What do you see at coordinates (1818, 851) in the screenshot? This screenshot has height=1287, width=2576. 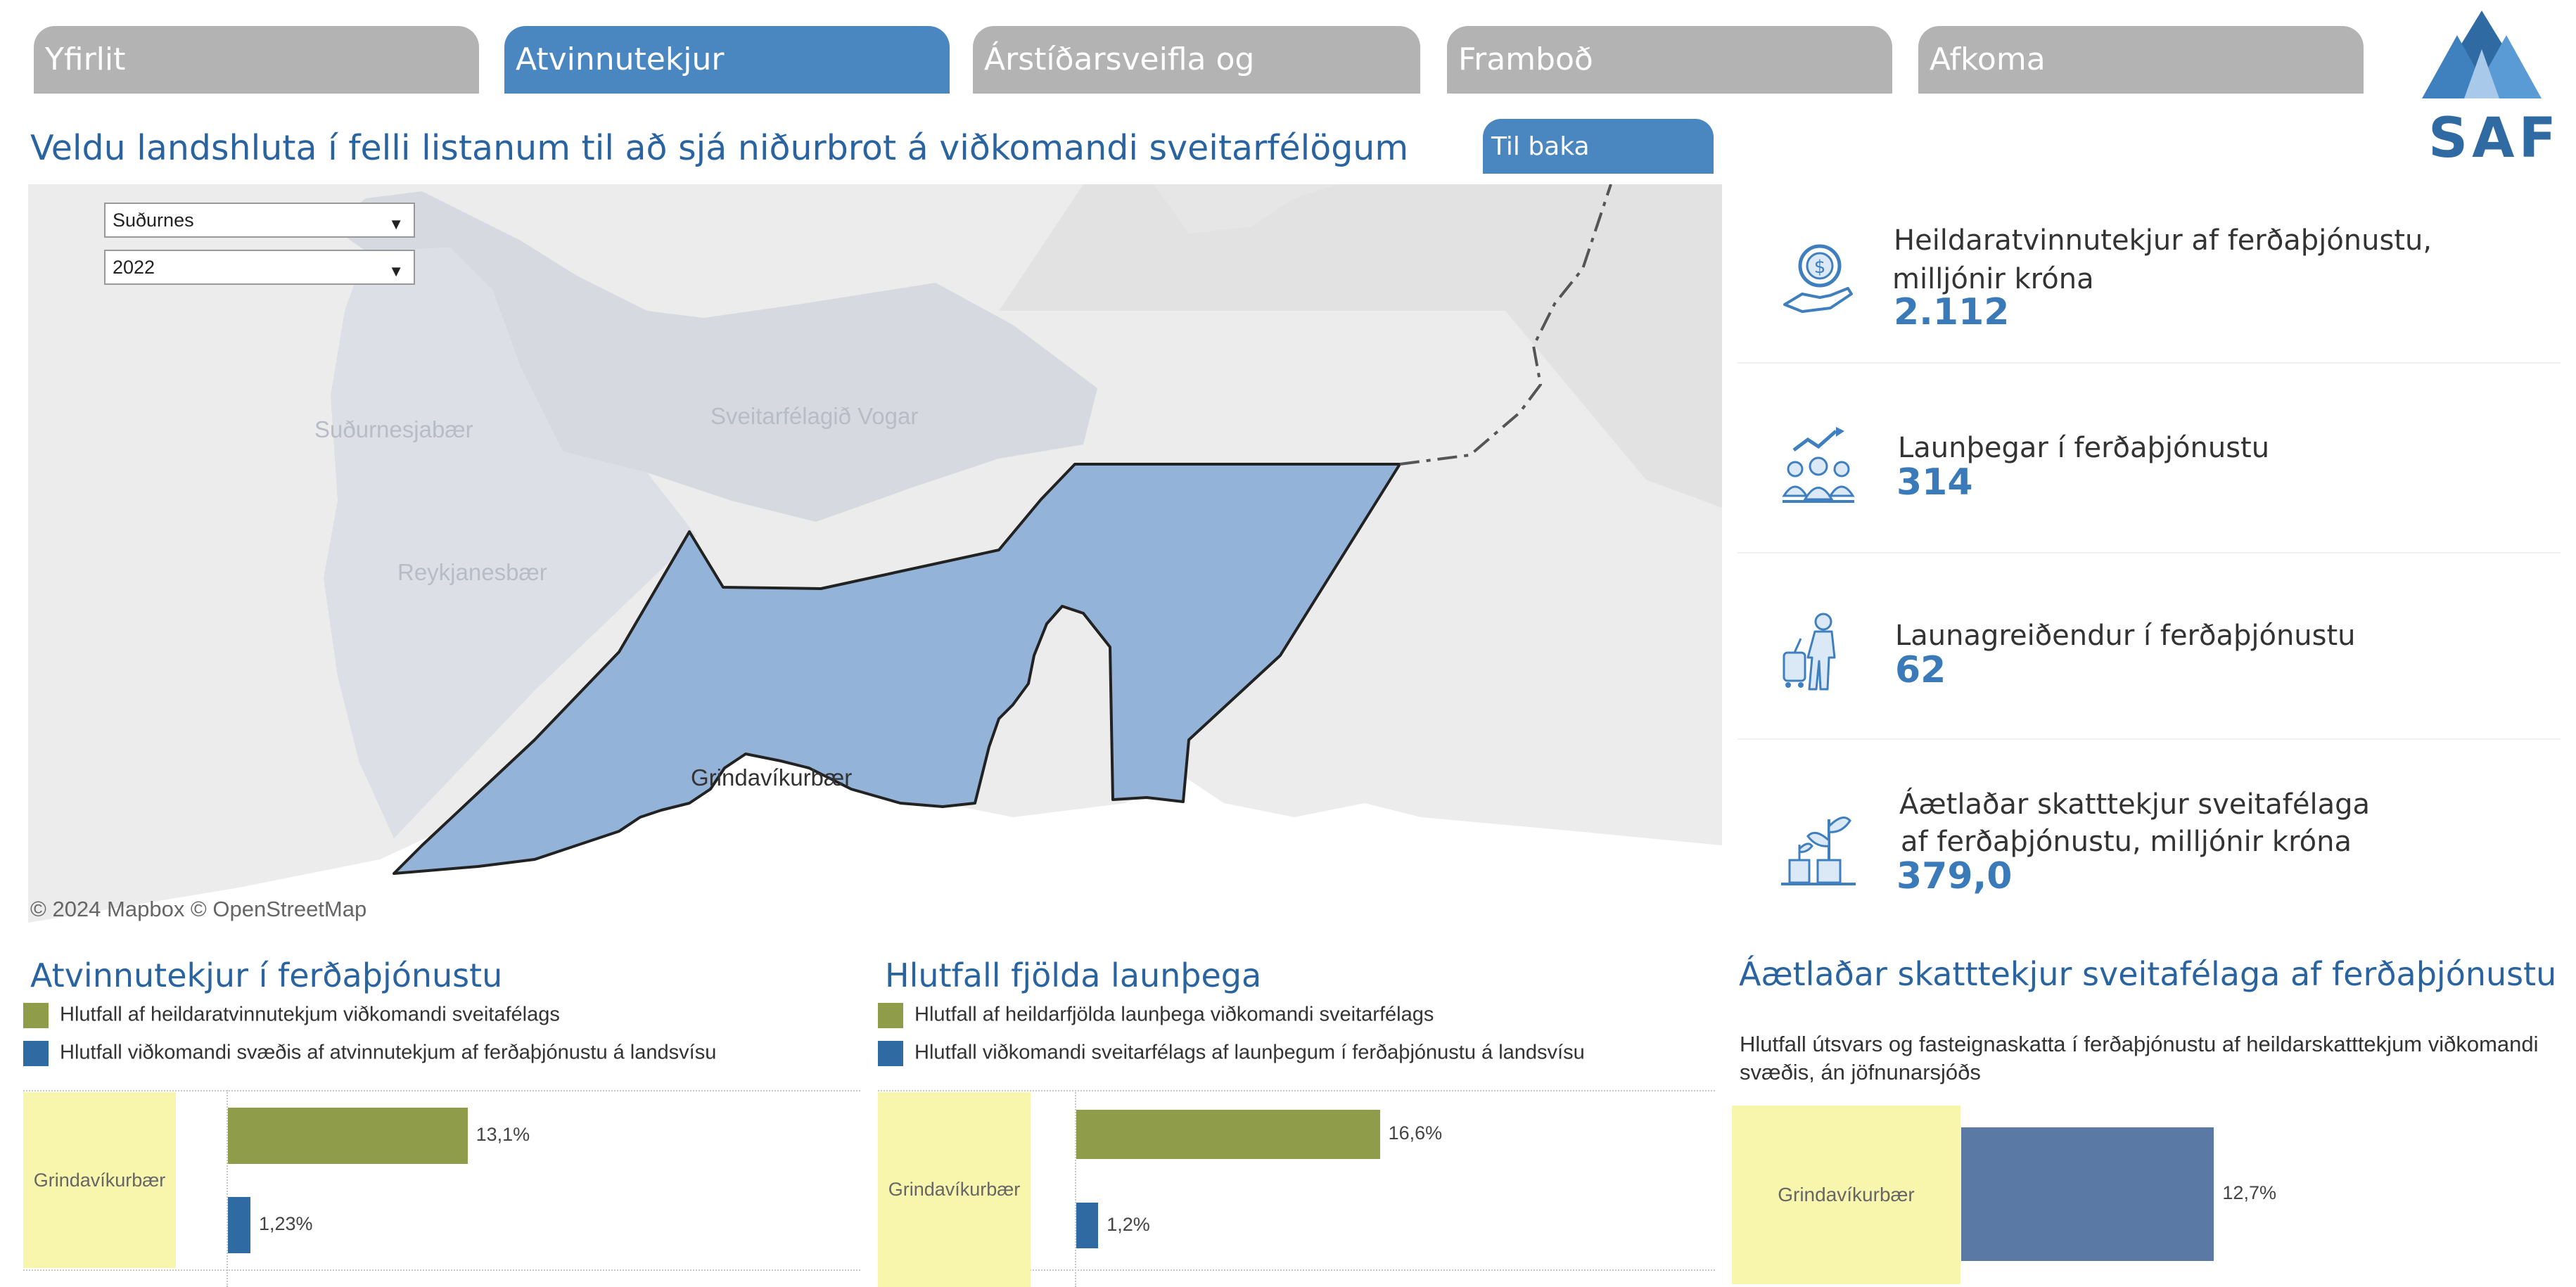 I see `plant-coins-icon` at bounding box center [1818, 851].